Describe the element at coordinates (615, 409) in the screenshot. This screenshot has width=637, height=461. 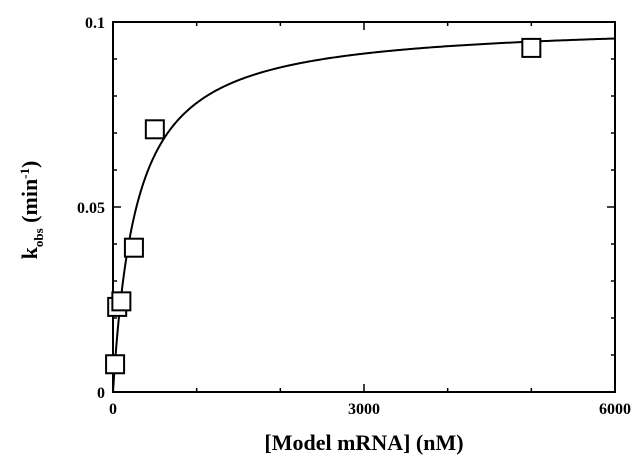
I see `x-tick-label: 6000` at that location.